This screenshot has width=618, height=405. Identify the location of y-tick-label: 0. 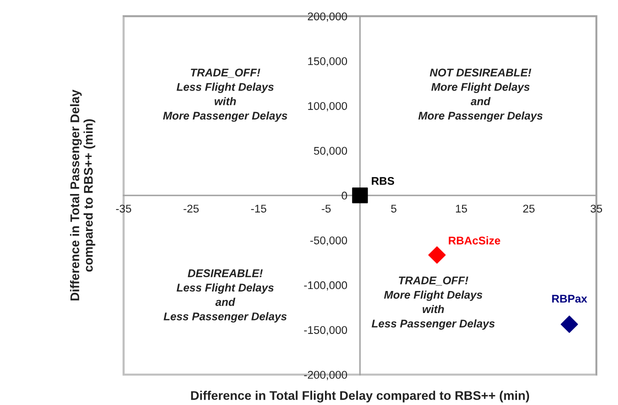
(345, 196).